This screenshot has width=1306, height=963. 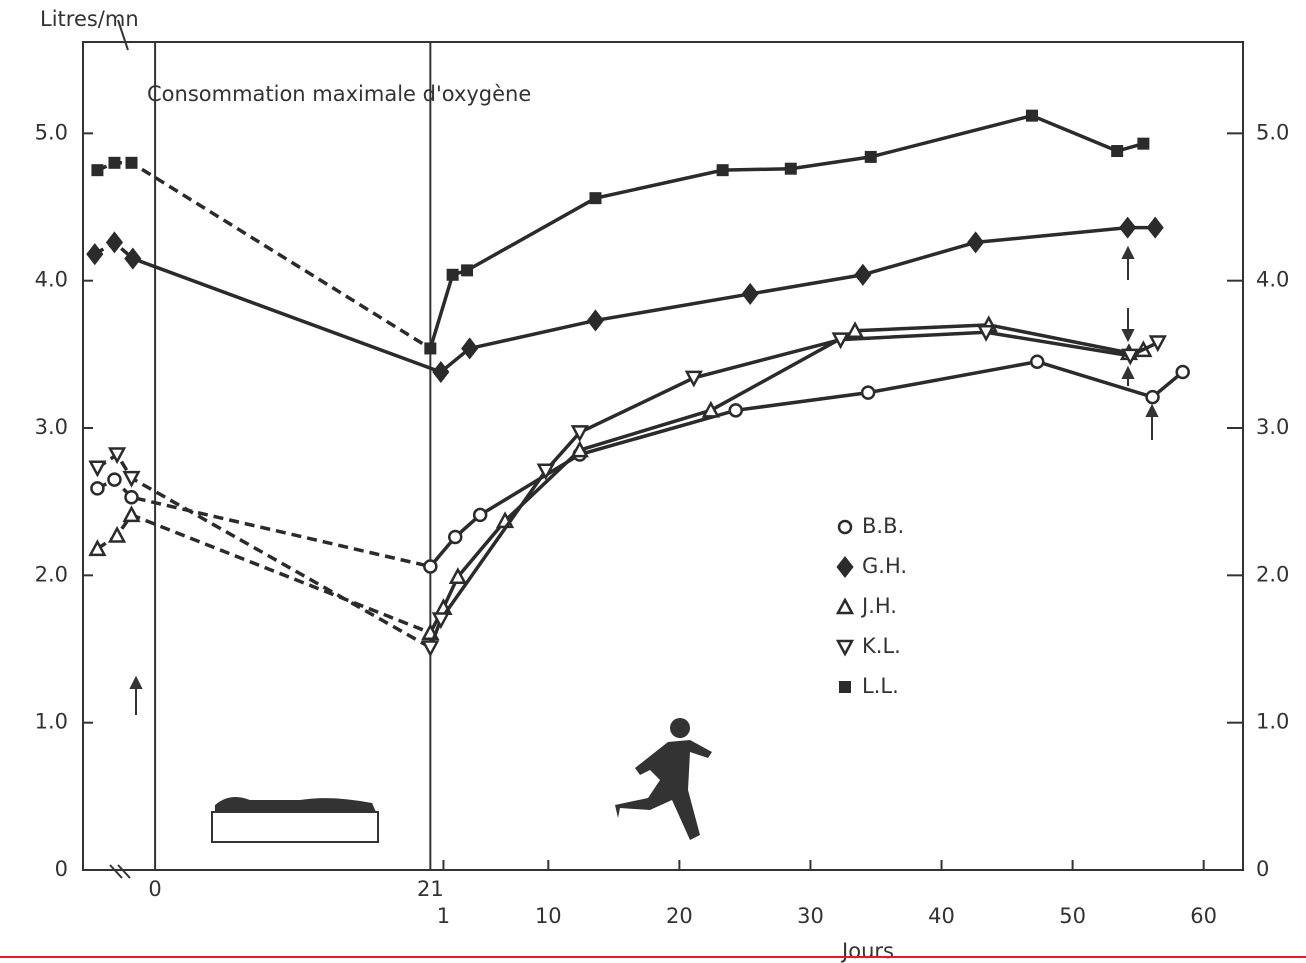 I want to click on x-tick-label: 50, so click(x=1072, y=916).